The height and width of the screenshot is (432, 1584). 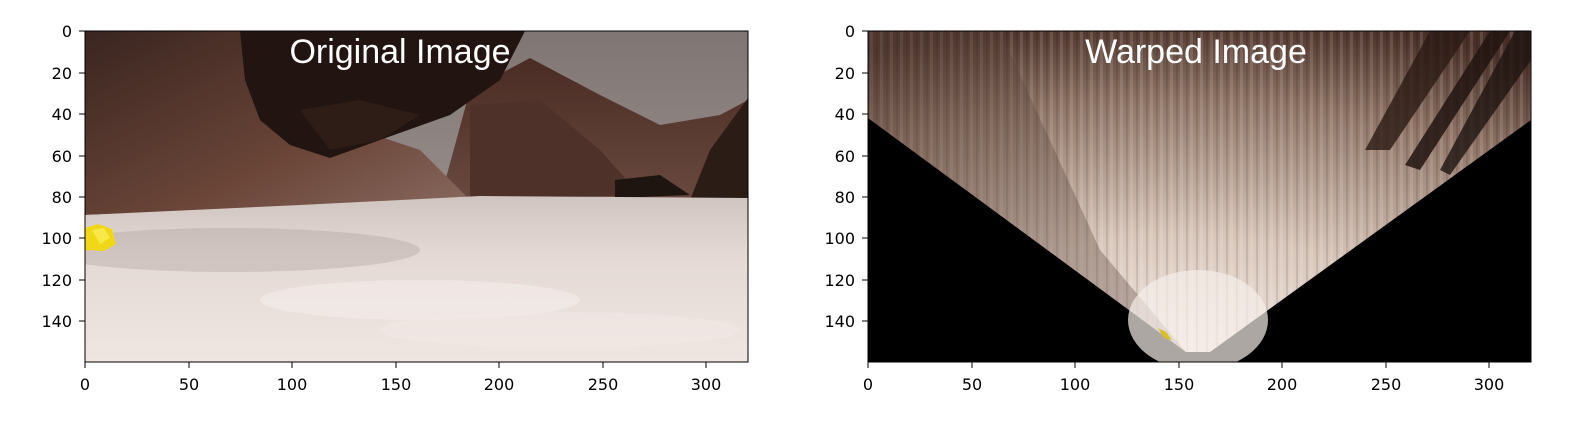 I want to click on original-y-axis: 0 20 40 60 80 100 120 140, so click(x=63, y=176).